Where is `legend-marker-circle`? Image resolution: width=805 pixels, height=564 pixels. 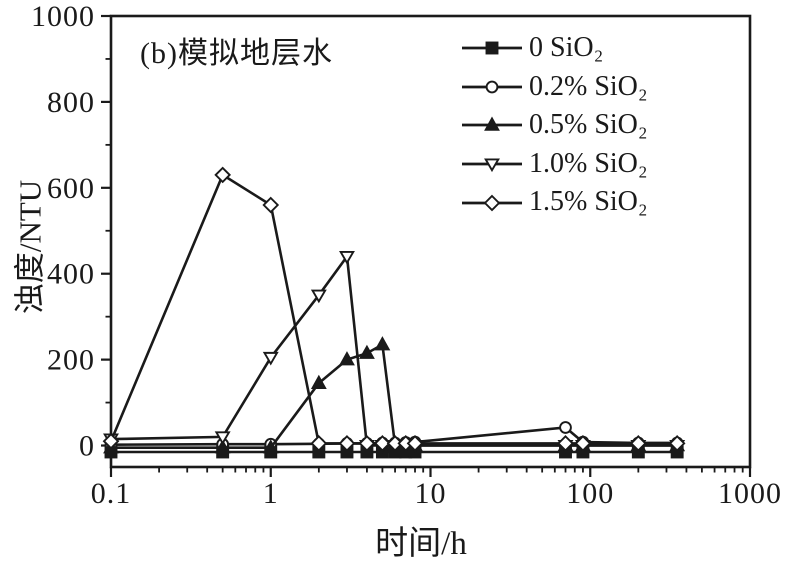 legend-marker-circle is located at coordinates (492, 87).